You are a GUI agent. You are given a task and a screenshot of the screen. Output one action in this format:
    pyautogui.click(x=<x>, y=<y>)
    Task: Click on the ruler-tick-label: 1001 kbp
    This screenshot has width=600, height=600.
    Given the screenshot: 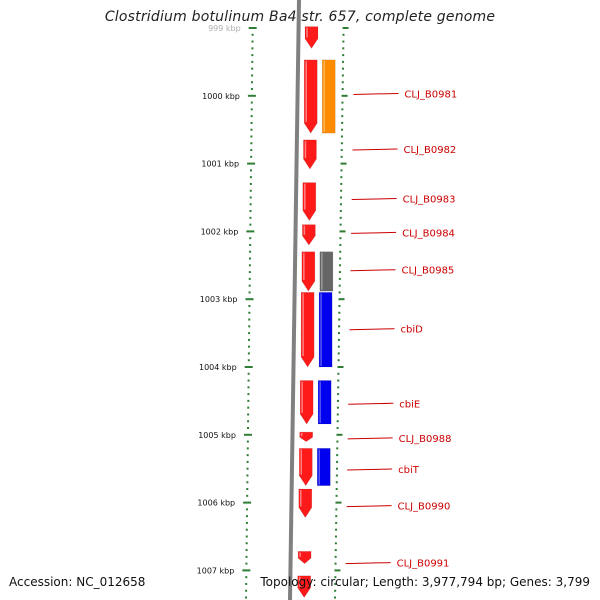 What is the action you would take?
    pyautogui.click(x=220, y=164)
    